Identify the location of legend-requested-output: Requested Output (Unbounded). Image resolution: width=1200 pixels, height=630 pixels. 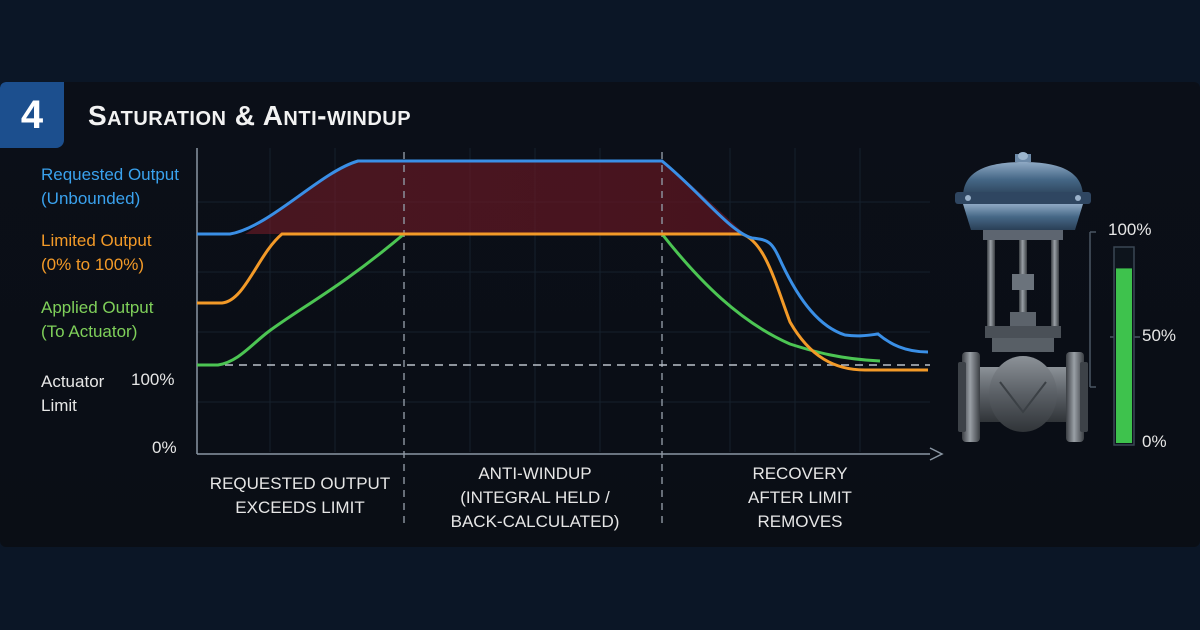
(110, 187).